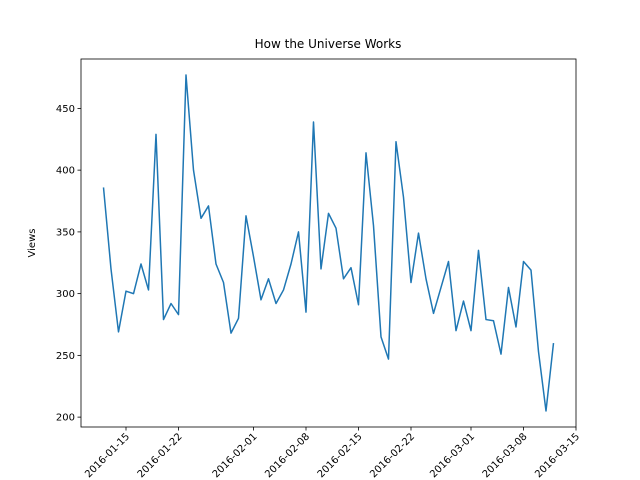 The image size is (640, 480). I want to click on y-tick-label: 300, so click(65, 294).